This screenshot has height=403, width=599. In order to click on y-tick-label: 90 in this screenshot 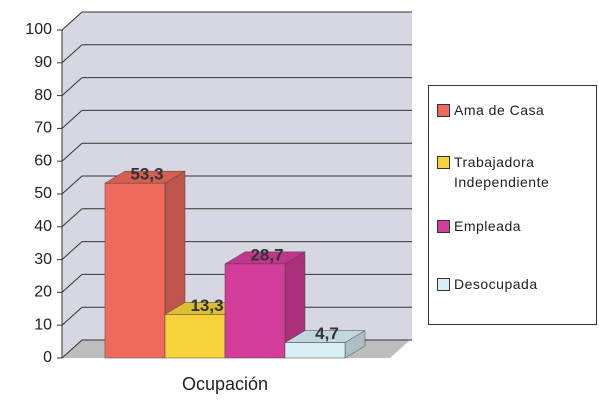, I will do `click(43, 62)`.